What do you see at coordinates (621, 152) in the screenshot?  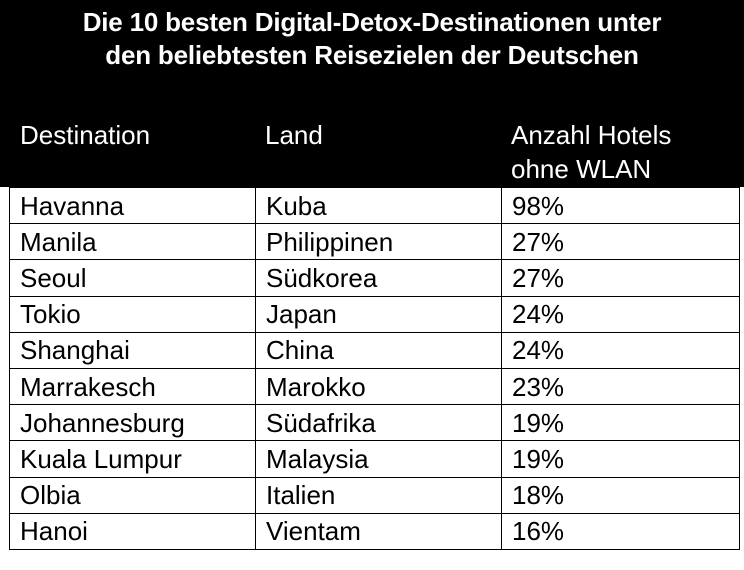 I see `column-header-hotels: Anzahl Hotels ohne WLAN` at bounding box center [621, 152].